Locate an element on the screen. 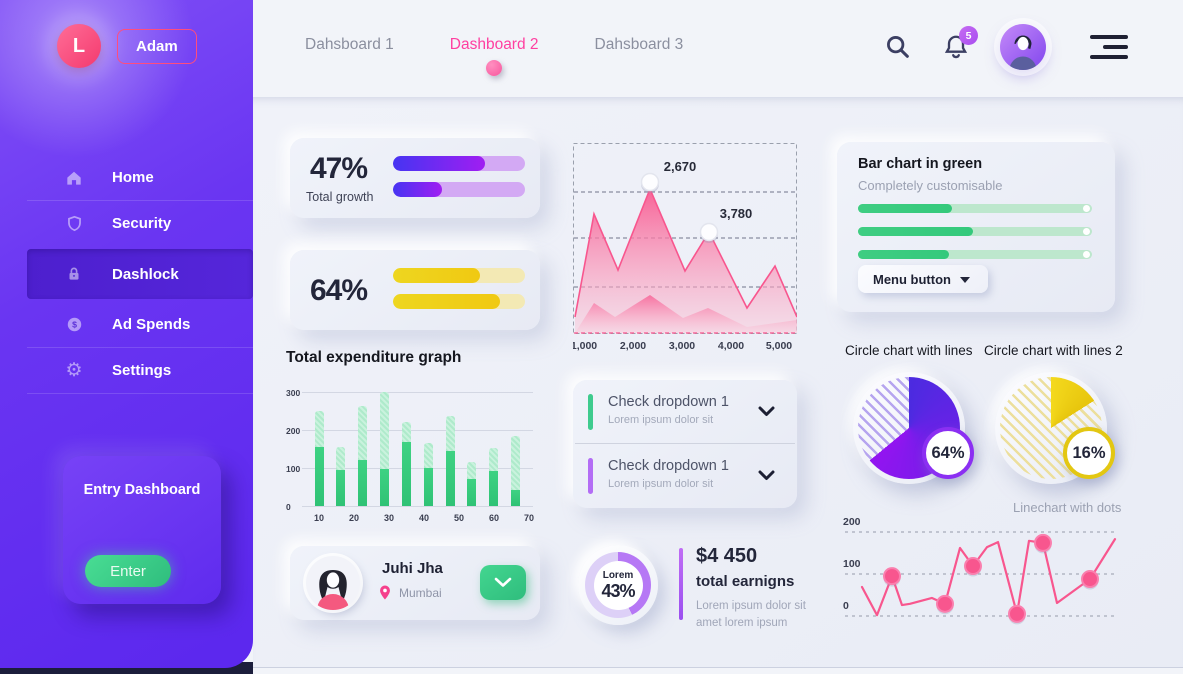 The image size is (1183, 674). user-avatar is located at coordinates (1023, 47).